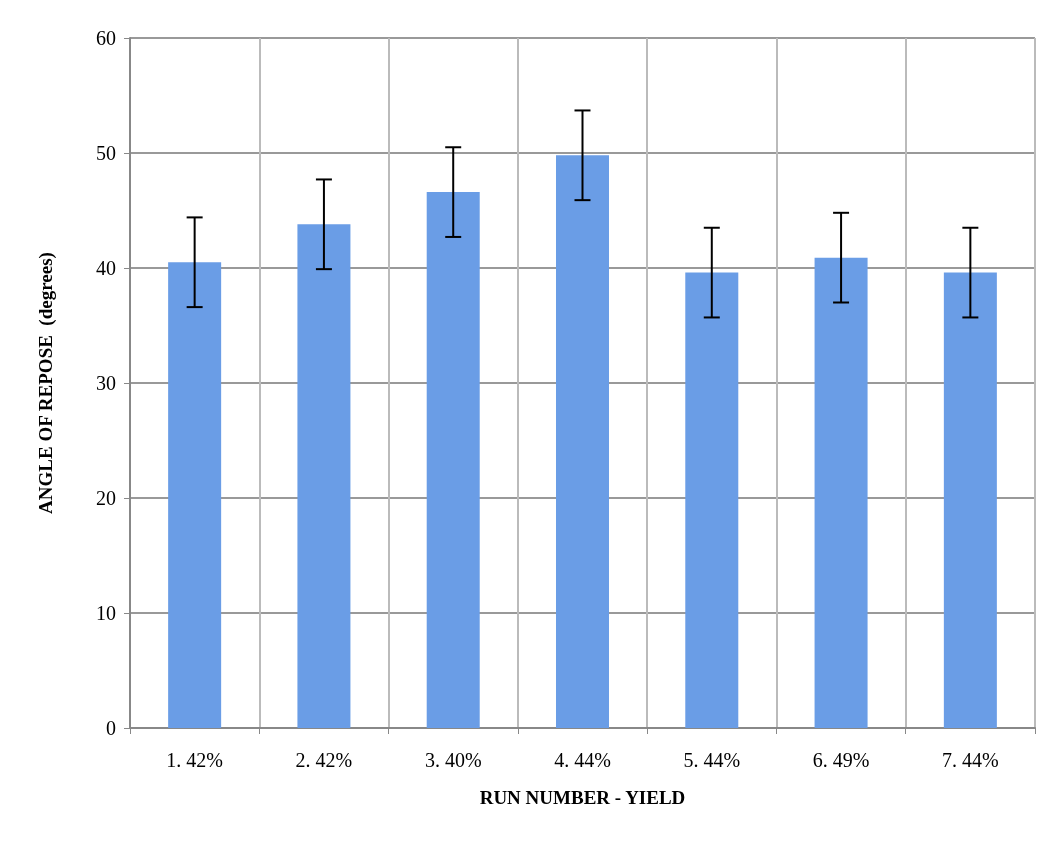 Image resolution: width=1055 pixels, height=844 pixels. I want to click on y-tick-label: 50, so click(106, 153).